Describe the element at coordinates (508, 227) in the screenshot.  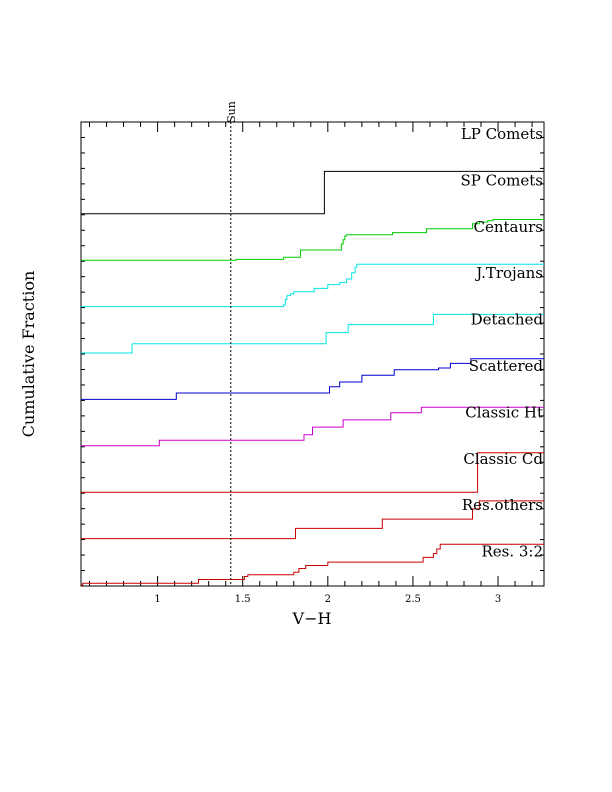
I see `series-label: Centaurs` at that location.